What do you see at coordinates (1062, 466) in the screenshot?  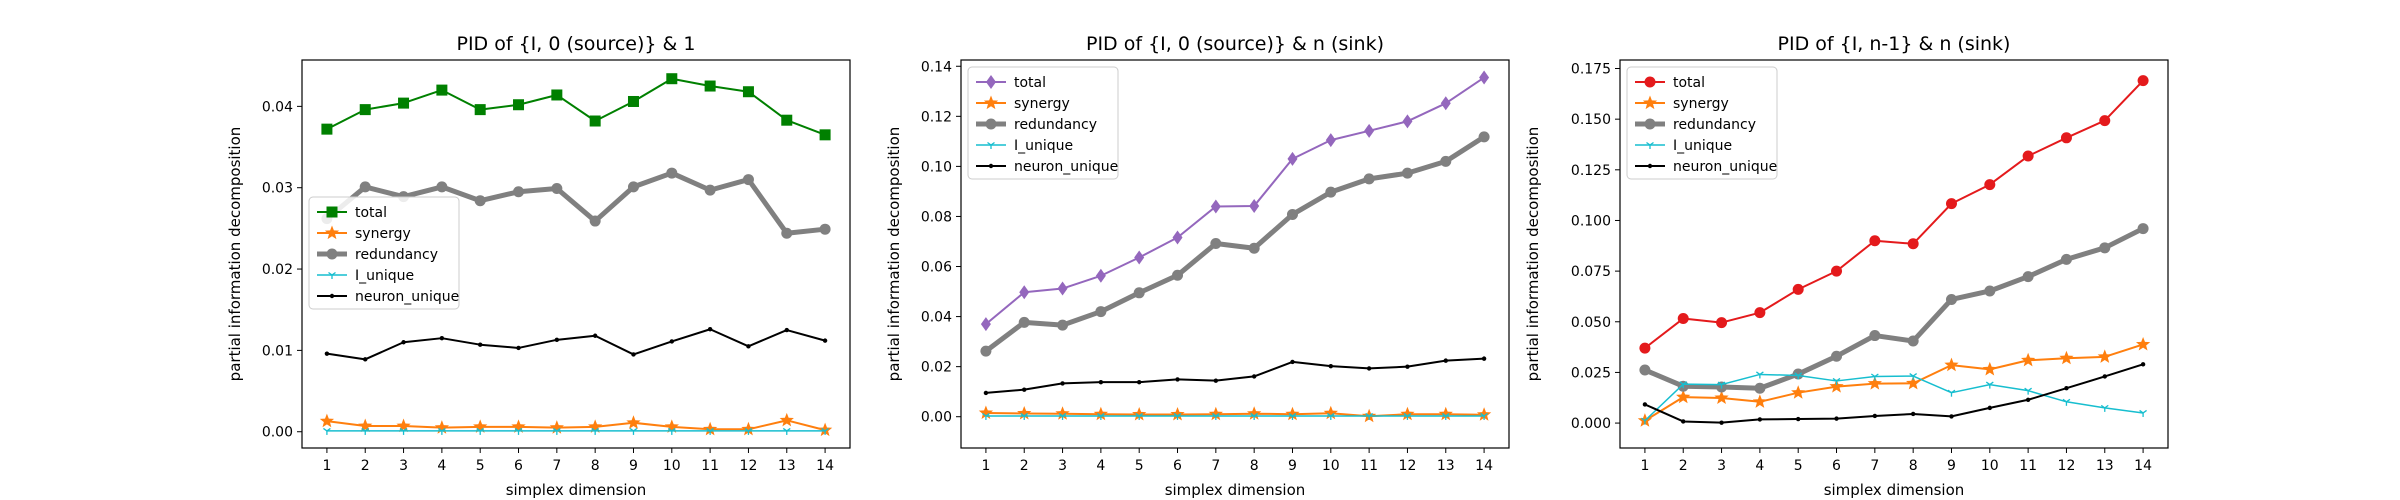 I see `x-tick-label: 3` at bounding box center [1062, 466].